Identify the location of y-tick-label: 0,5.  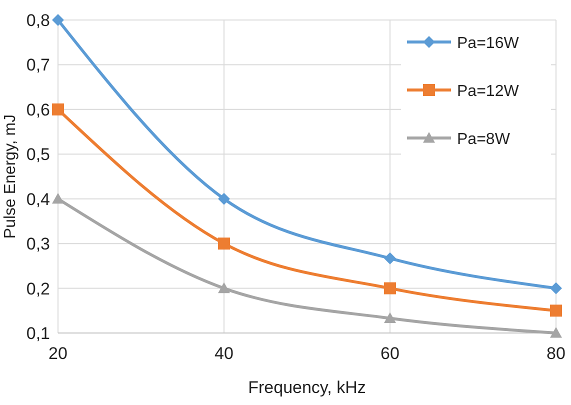
(38, 154).